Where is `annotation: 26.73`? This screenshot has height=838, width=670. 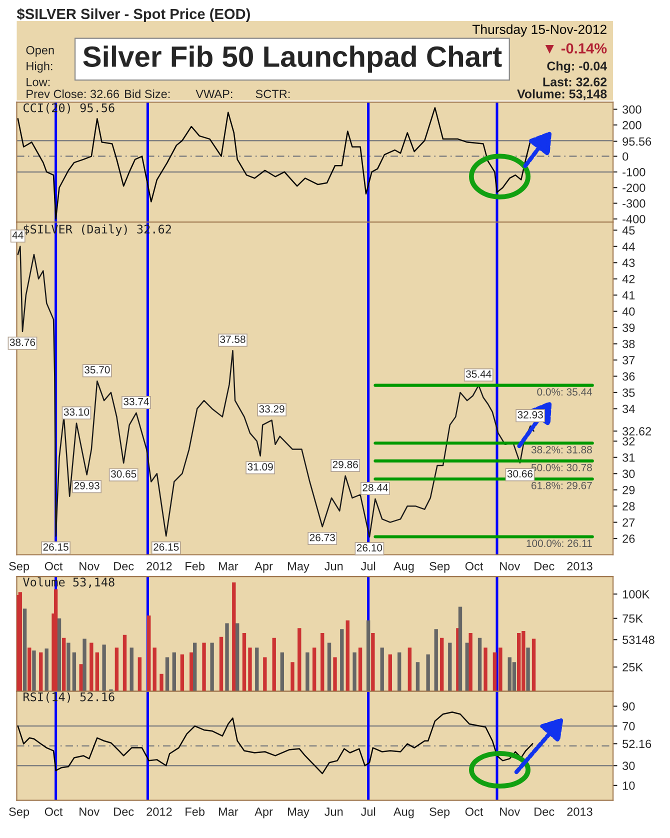
annotation: 26.73 is located at coordinates (322, 538).